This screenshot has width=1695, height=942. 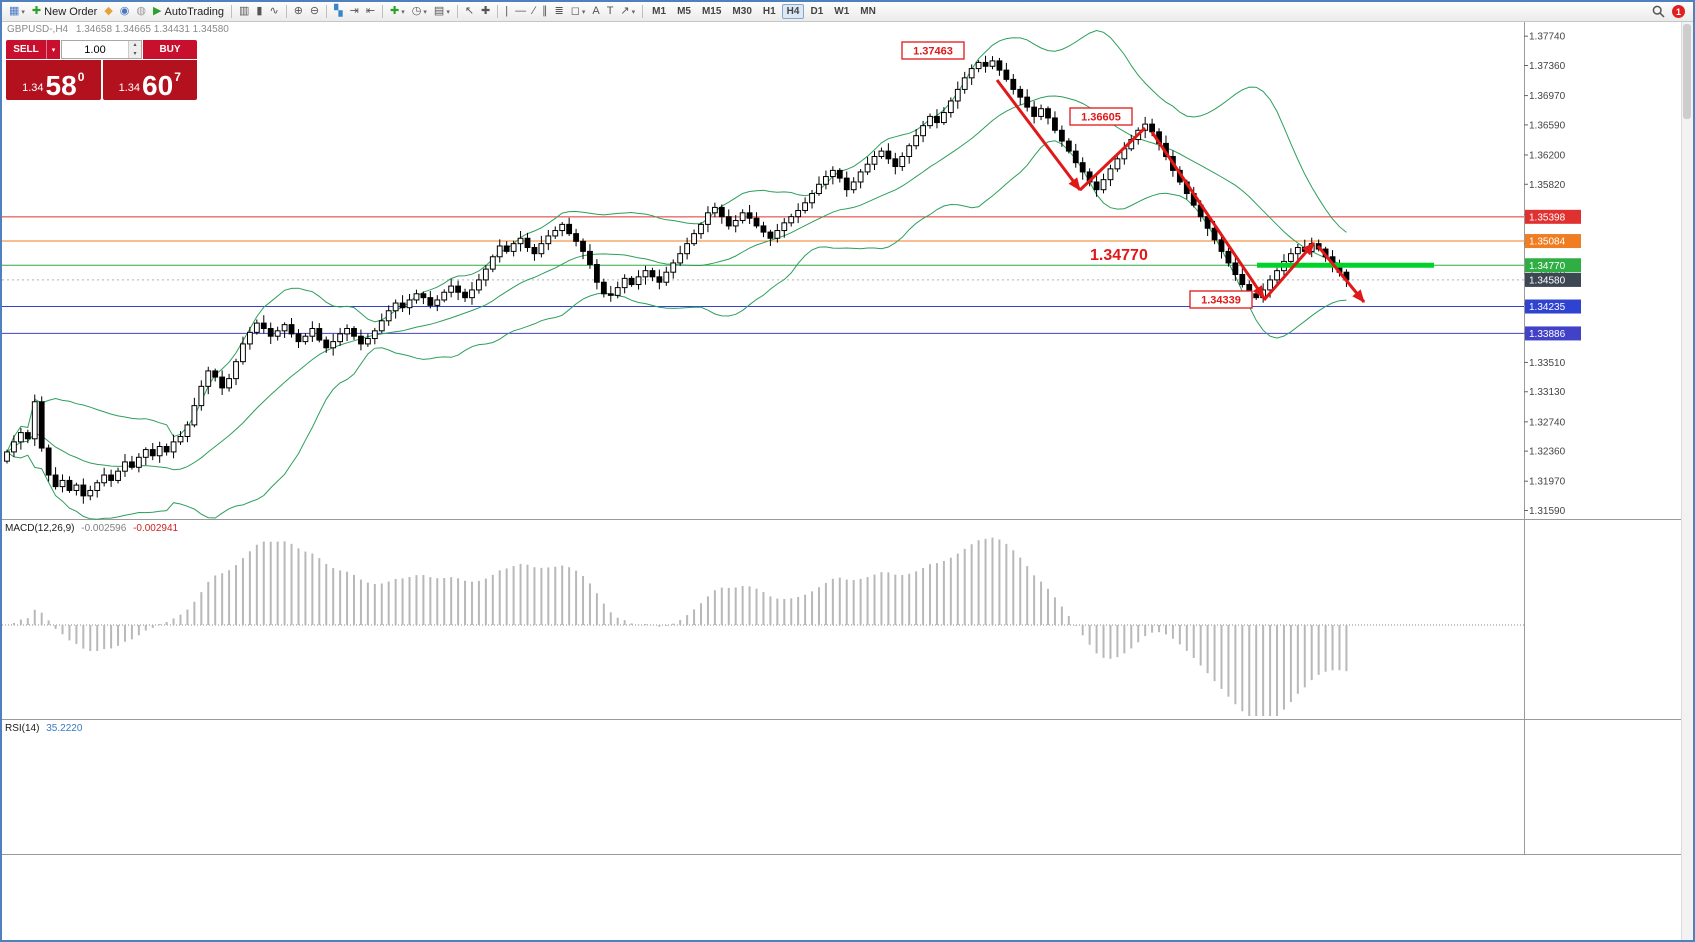 I want to click on templates-icon: ▤ ▾, so click(x=442, y=12).